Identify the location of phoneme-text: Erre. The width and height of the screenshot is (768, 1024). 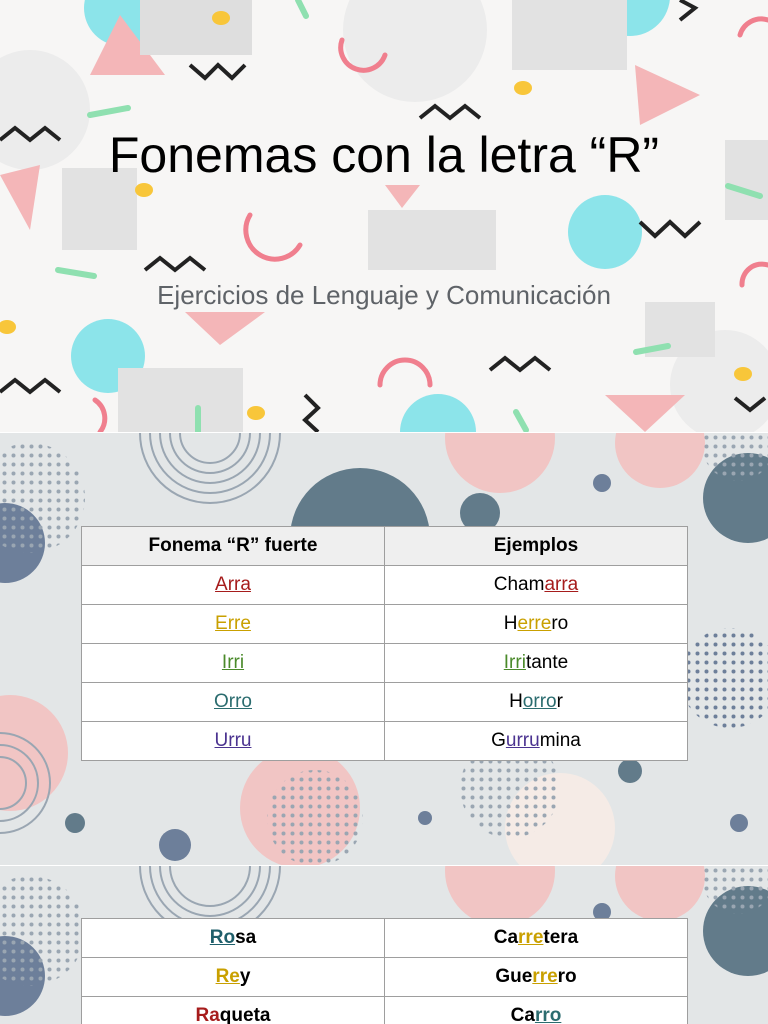
(233, 623).